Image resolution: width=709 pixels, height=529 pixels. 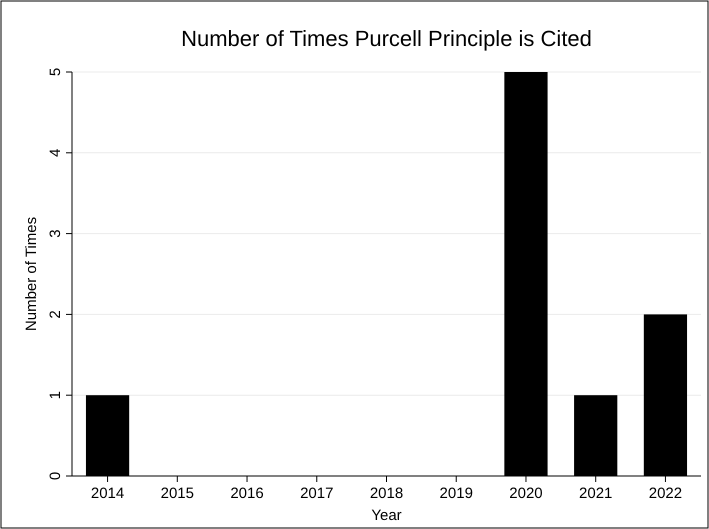 I want to click on x-tick-label: 2019, so click(x=456, y=493).